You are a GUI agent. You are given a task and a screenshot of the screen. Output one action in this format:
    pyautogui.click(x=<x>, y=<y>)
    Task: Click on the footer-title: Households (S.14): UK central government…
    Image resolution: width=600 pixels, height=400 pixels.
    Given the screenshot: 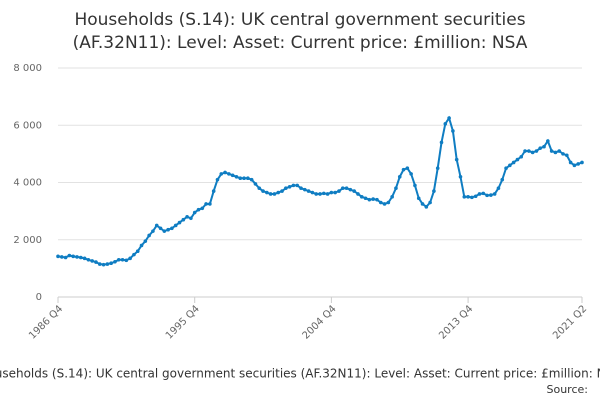 What is the action you would take?
    pyautogui.click(x=300, y=374)
    